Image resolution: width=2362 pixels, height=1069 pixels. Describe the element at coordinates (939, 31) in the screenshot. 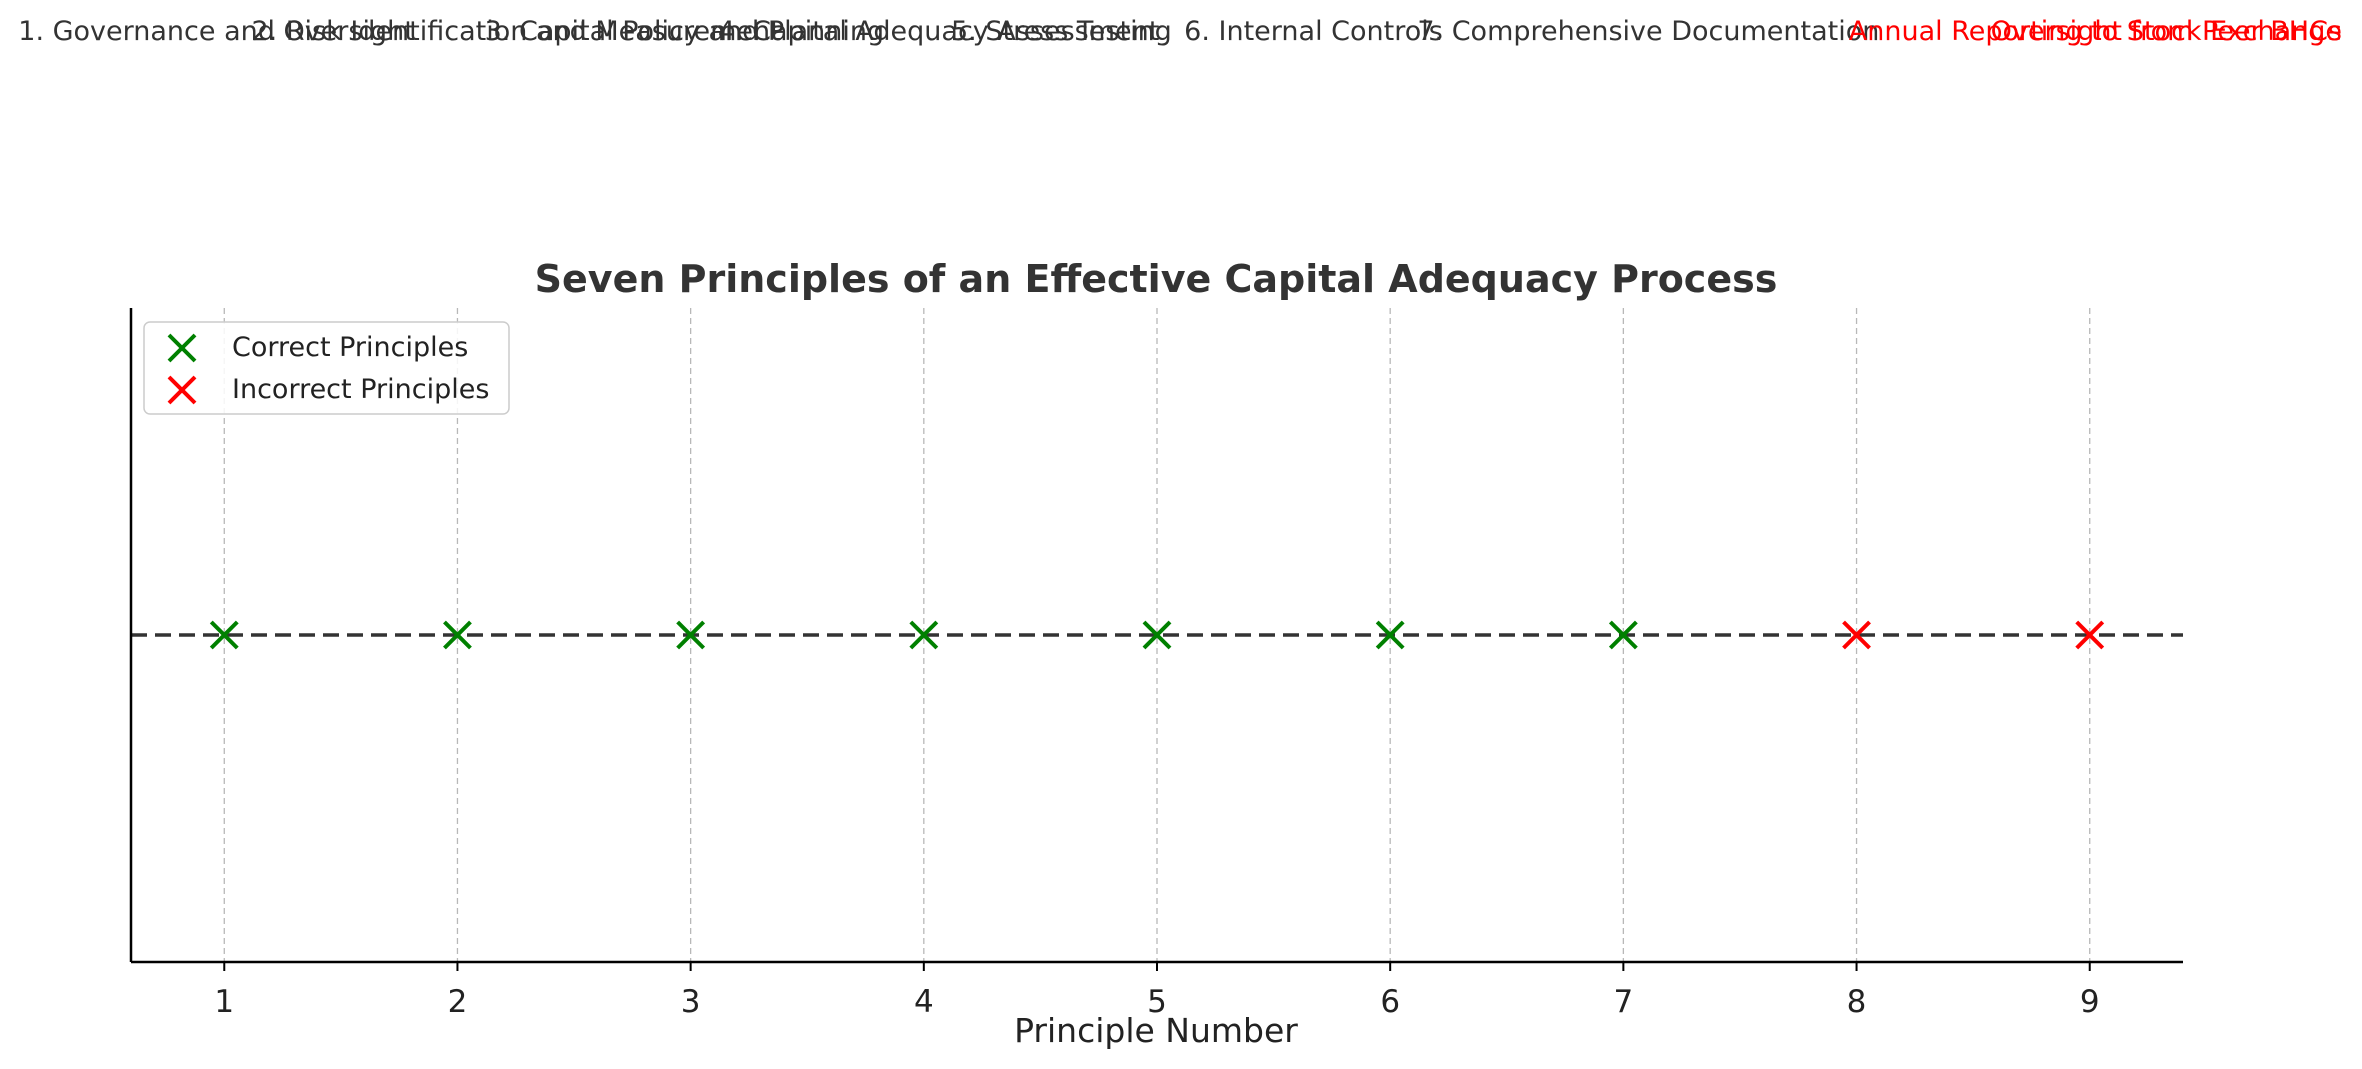

I see `principle-label-4: 4. Capital Adequacy Assessment` at that location.